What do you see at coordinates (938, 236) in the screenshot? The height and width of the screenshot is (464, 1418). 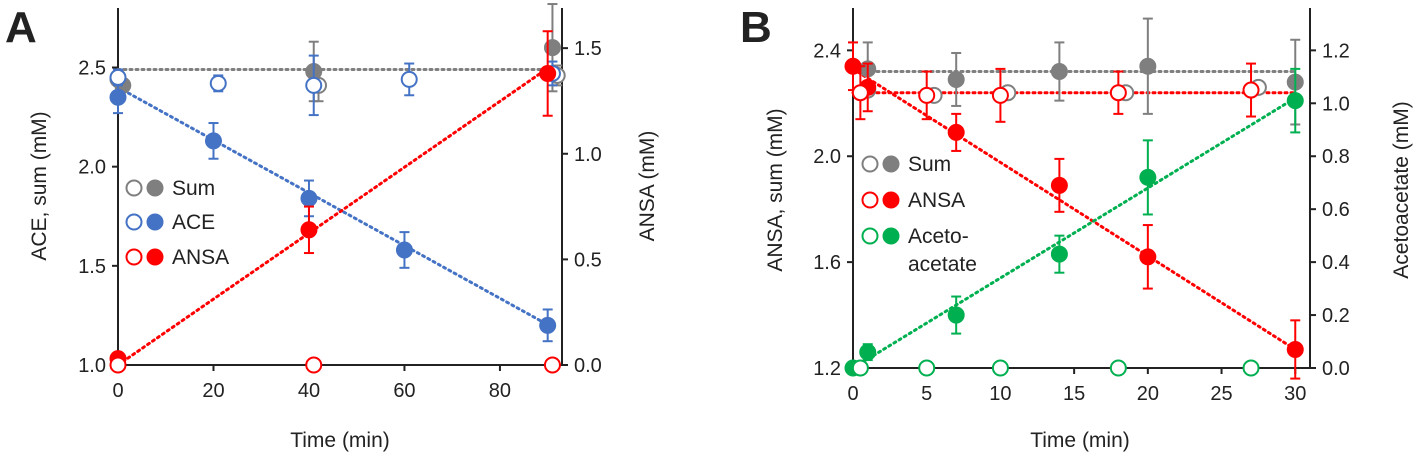 I see `legend-acetoacetate-label: Aceto-` at bounding box center [938, 236].